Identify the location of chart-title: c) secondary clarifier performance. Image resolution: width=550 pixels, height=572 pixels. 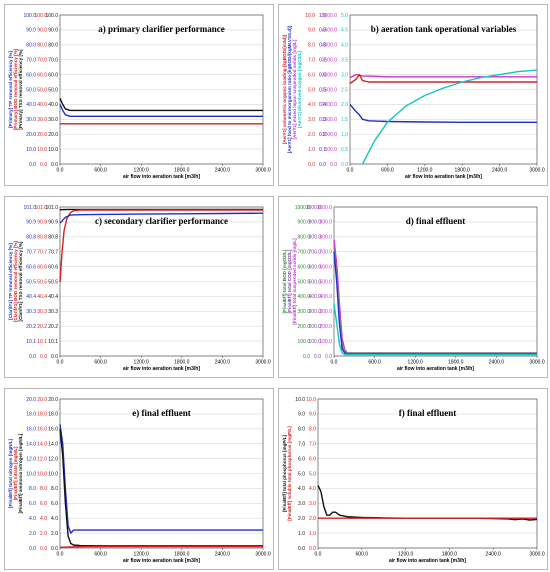
(161, 221).